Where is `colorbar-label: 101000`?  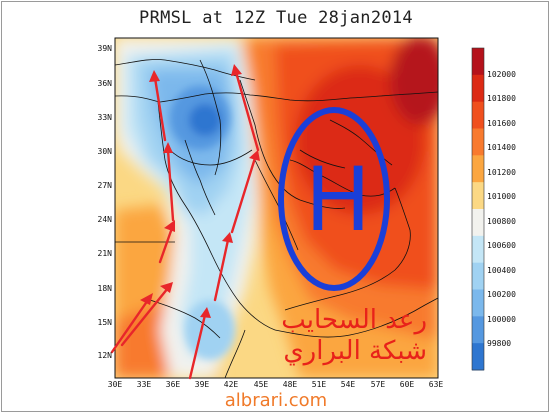
colorbar-label: 101000 is located at coordinates (501, 196).